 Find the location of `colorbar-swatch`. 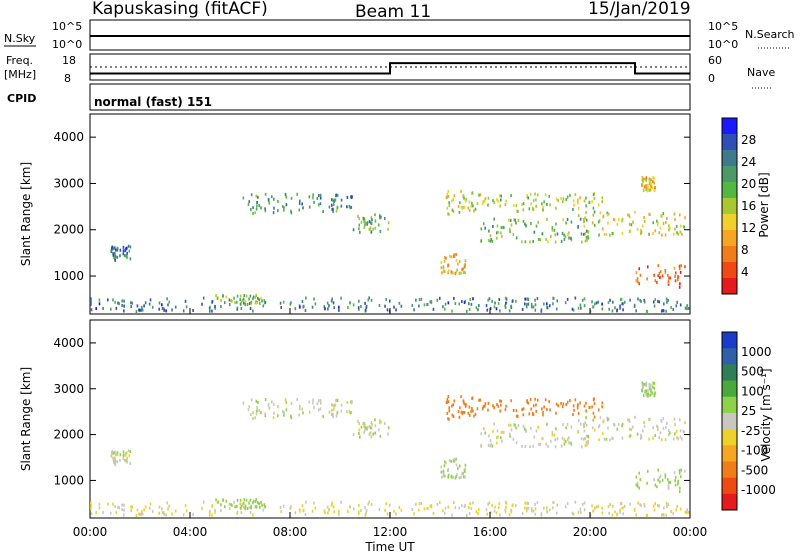

colorbar-swatch is located at coordinates (729, 190).